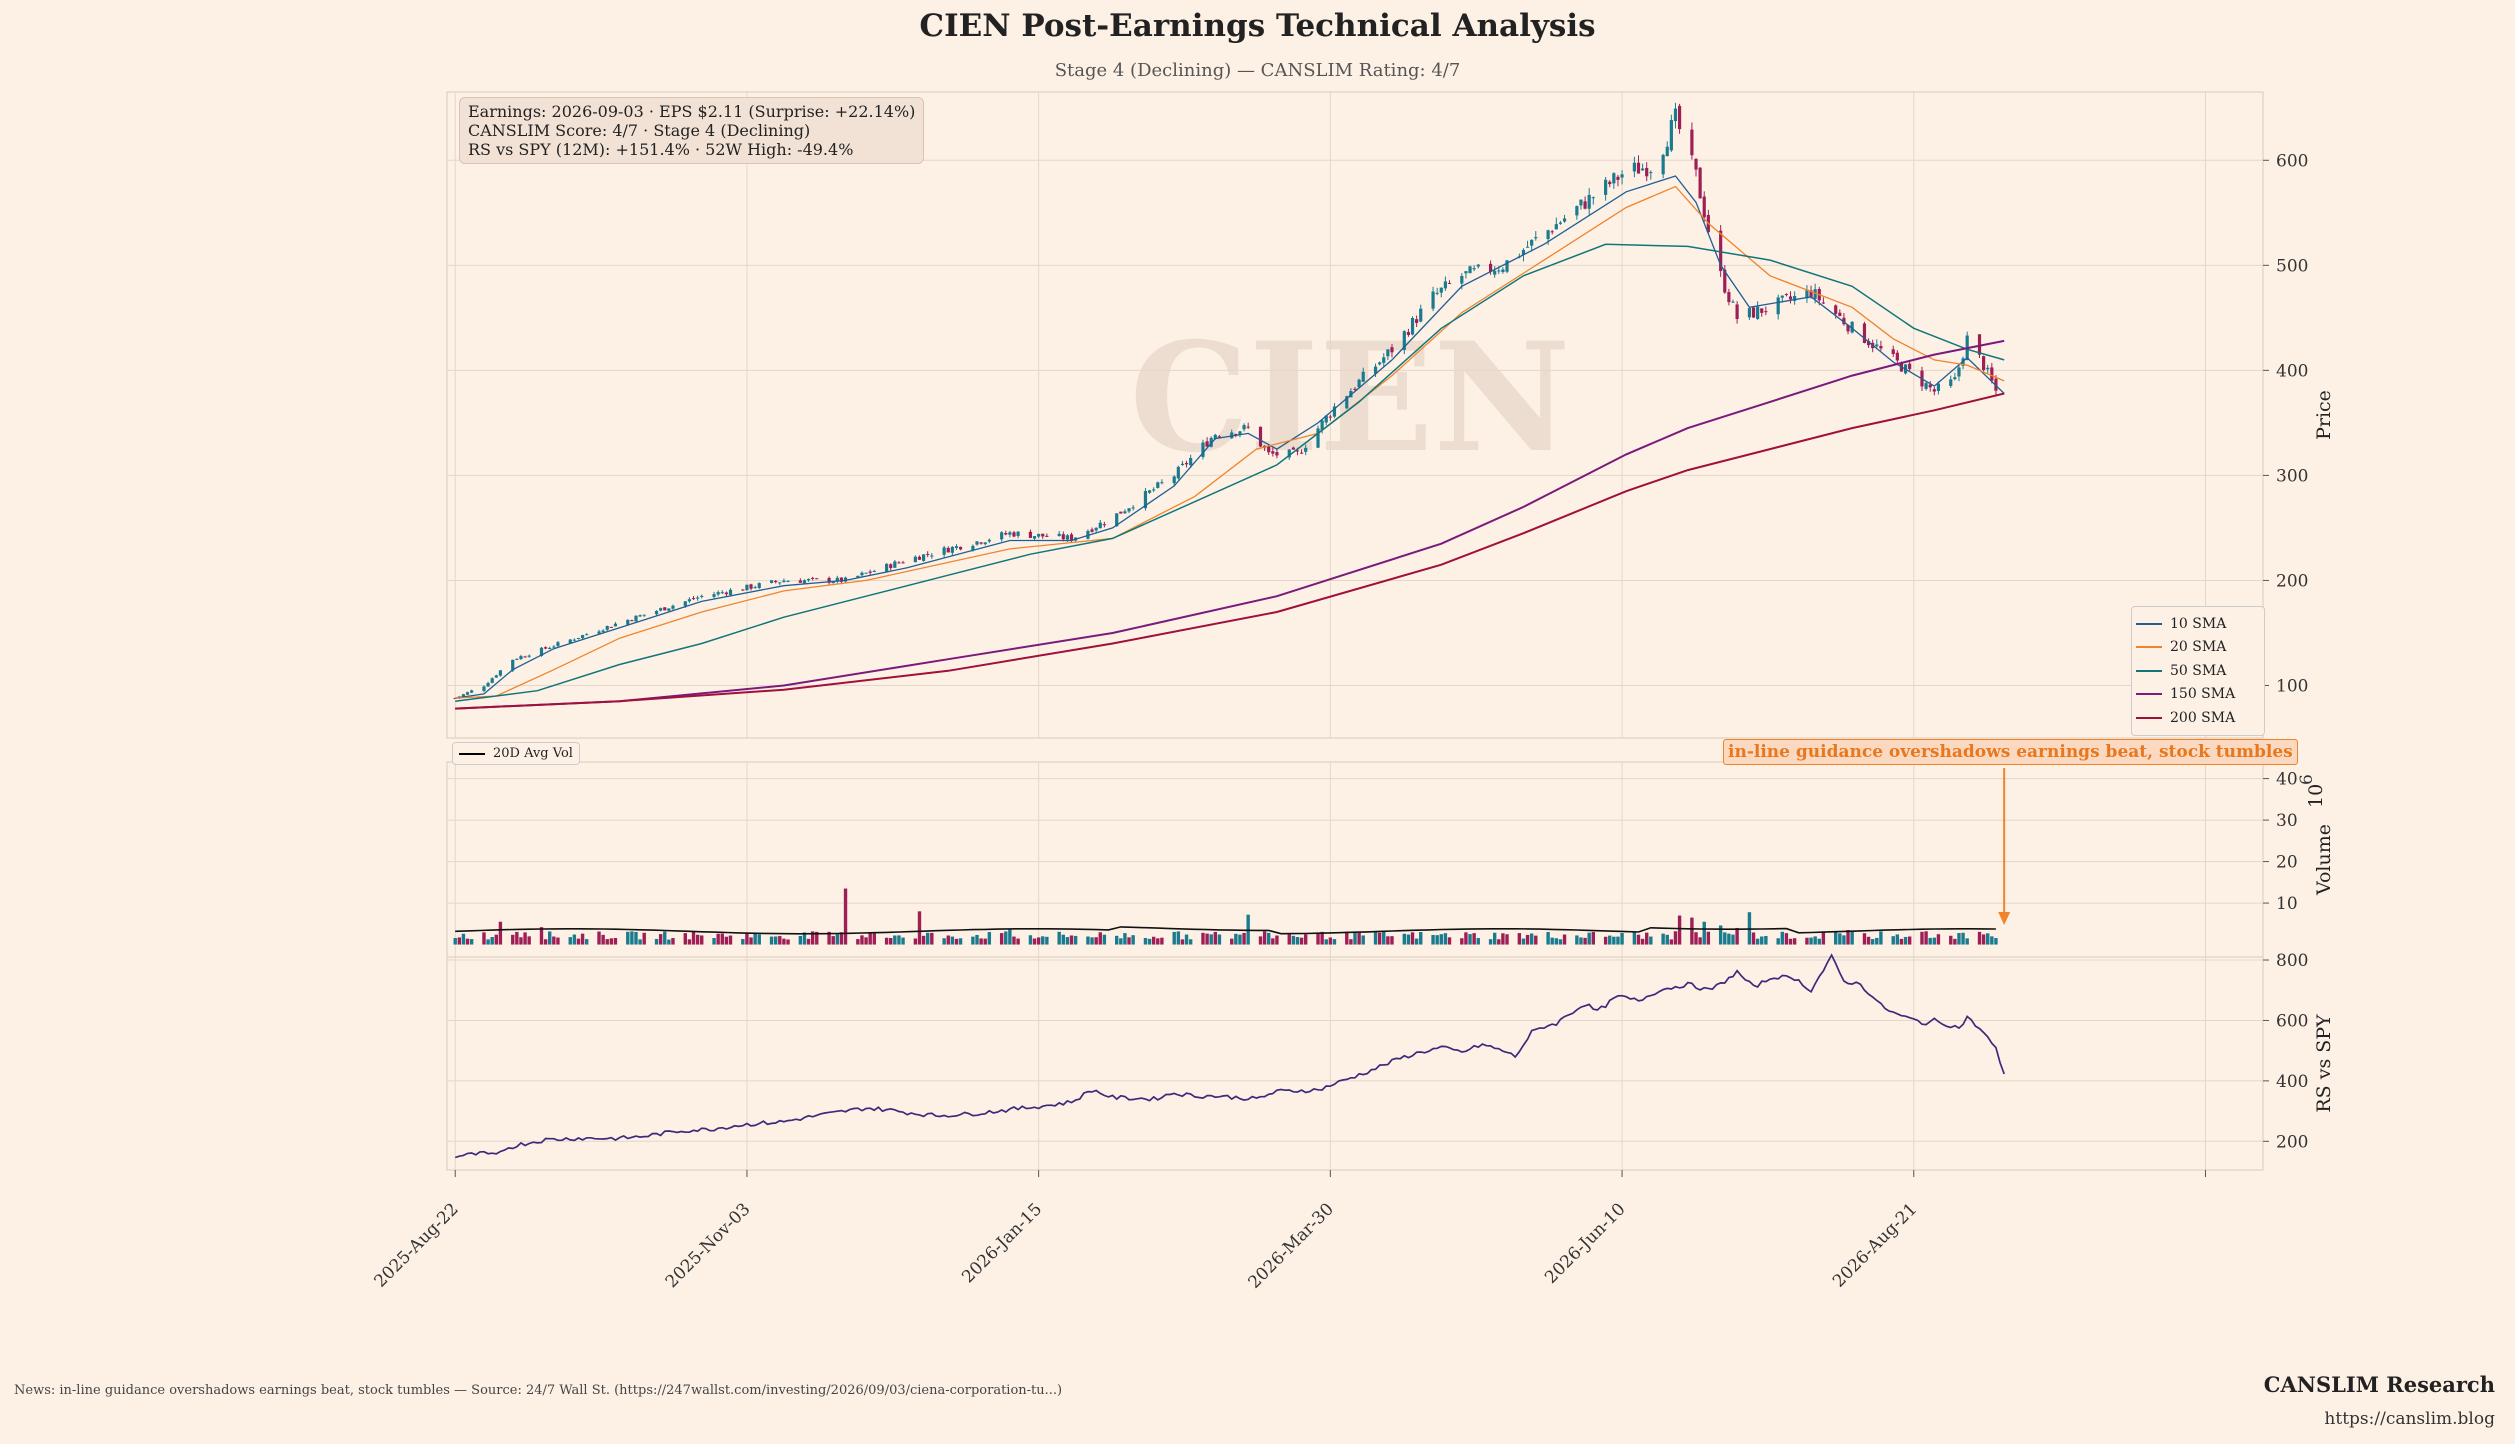 The width and height of the screenshot is (2515, 1444). What do you see at coordinates (416, 1245) in the screenshot?
I see `x-tick-label: 2025-Aug-22` at bounding box center [416, 1245].